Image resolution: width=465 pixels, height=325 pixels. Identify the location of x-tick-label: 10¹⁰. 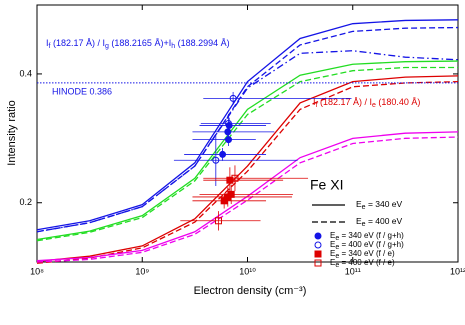
(247, 271).